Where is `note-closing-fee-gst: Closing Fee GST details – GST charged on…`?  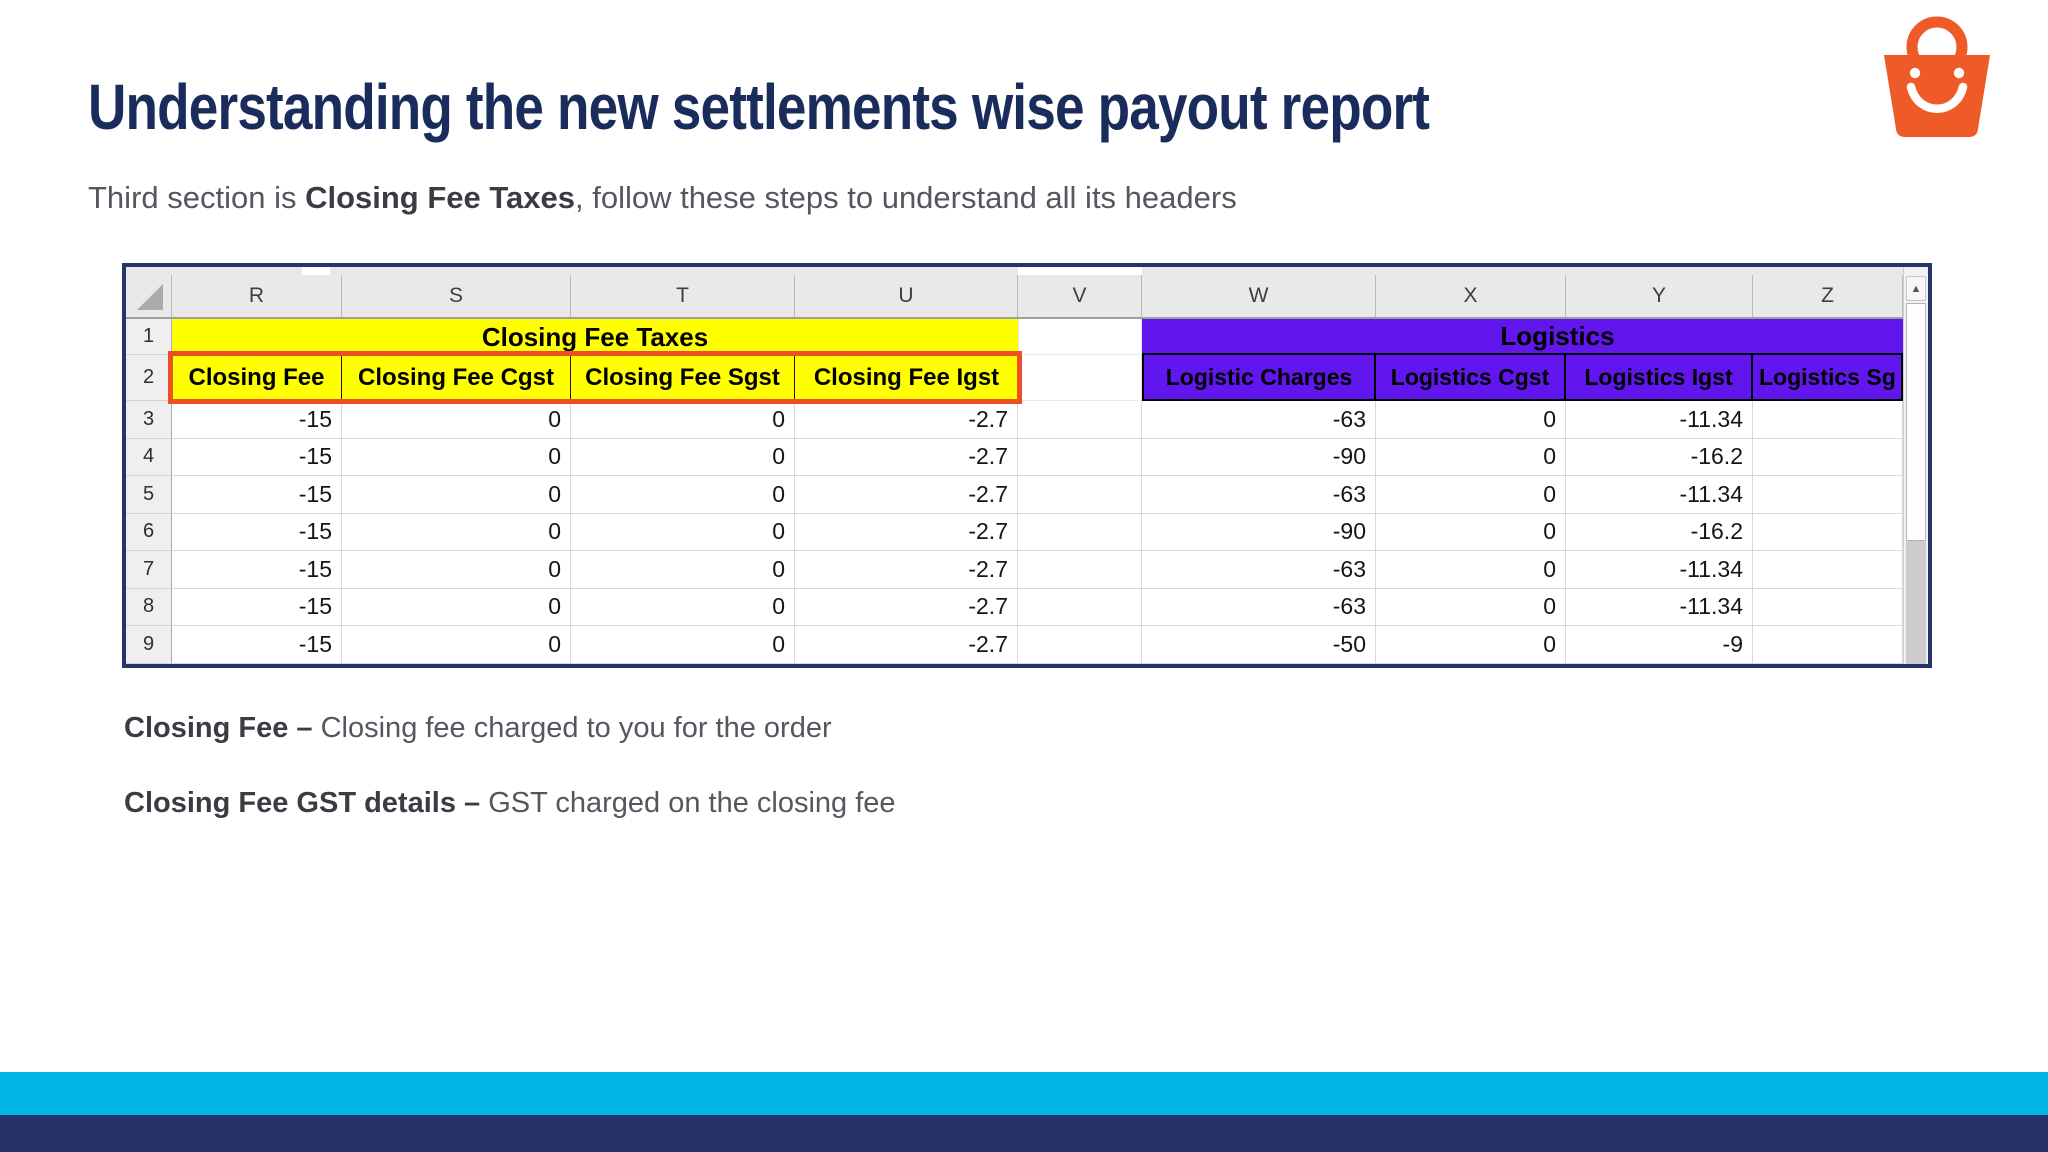 note-closing-fee-gst: Closing Fee GST details – GST charged on… is located at coordinates (510, 803).